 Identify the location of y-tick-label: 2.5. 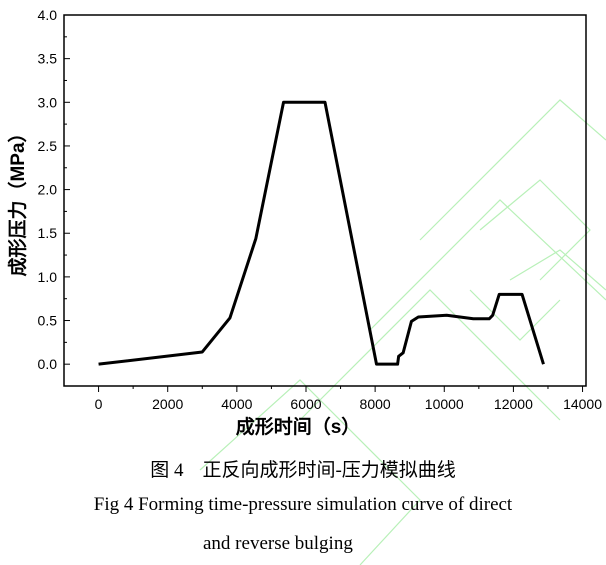
(48, 146).